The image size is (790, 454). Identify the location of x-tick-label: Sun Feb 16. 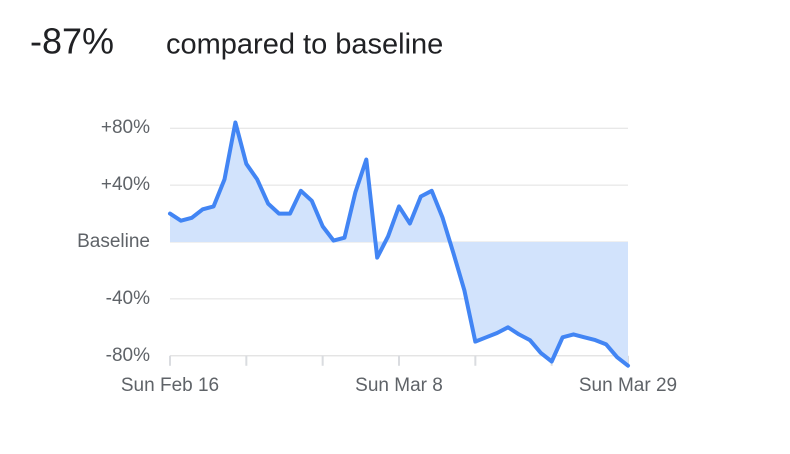
(170, 385).